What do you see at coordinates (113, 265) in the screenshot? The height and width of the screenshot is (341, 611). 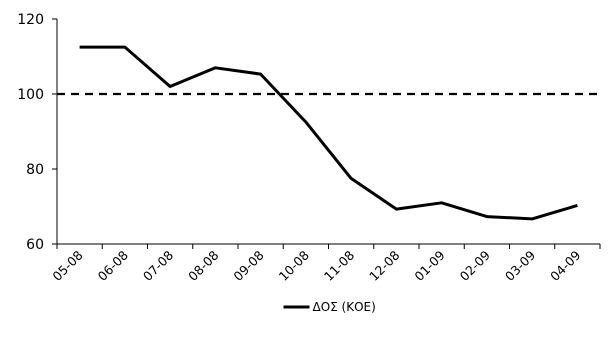 I see `x-tick-label: 06-08` at bounding box center [113, 265].